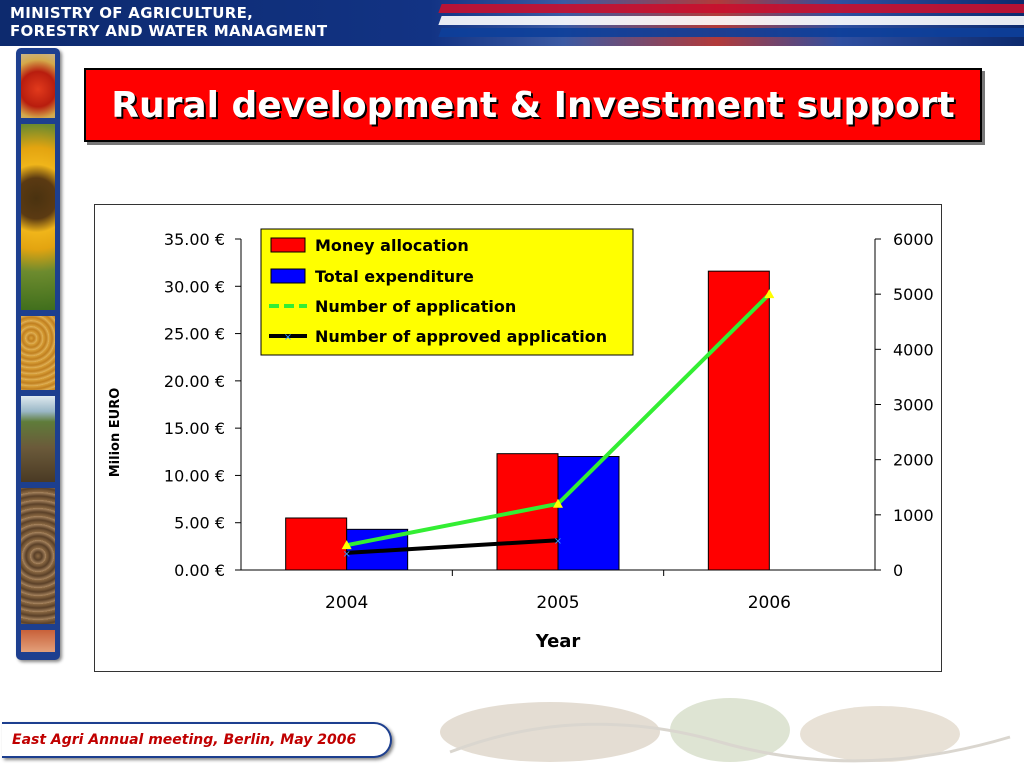 The width and height of the screenshot is (1024, 768). I want to click on y-right-tick-label: 0, so click(898, 570).